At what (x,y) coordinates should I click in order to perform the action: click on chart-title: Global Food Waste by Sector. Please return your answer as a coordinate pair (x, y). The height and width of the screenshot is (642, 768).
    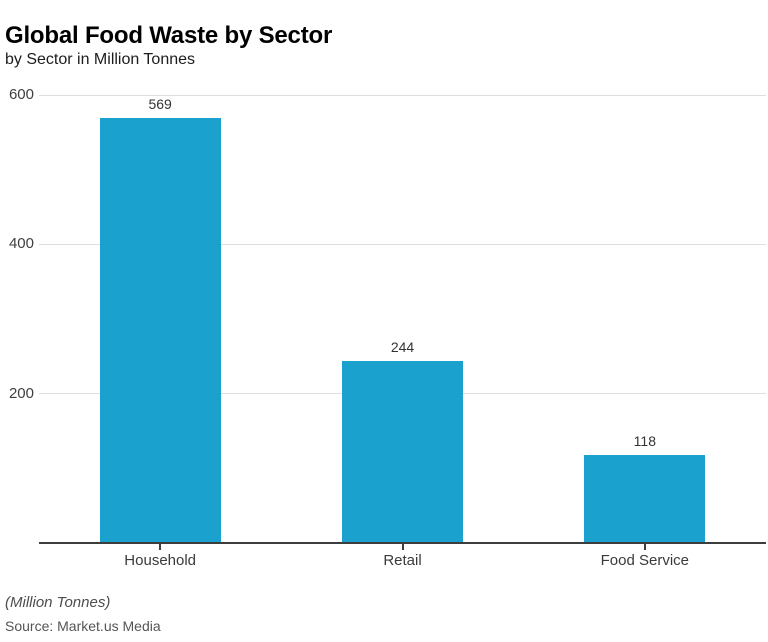
    Looking at the image, I should click on (169, 36).